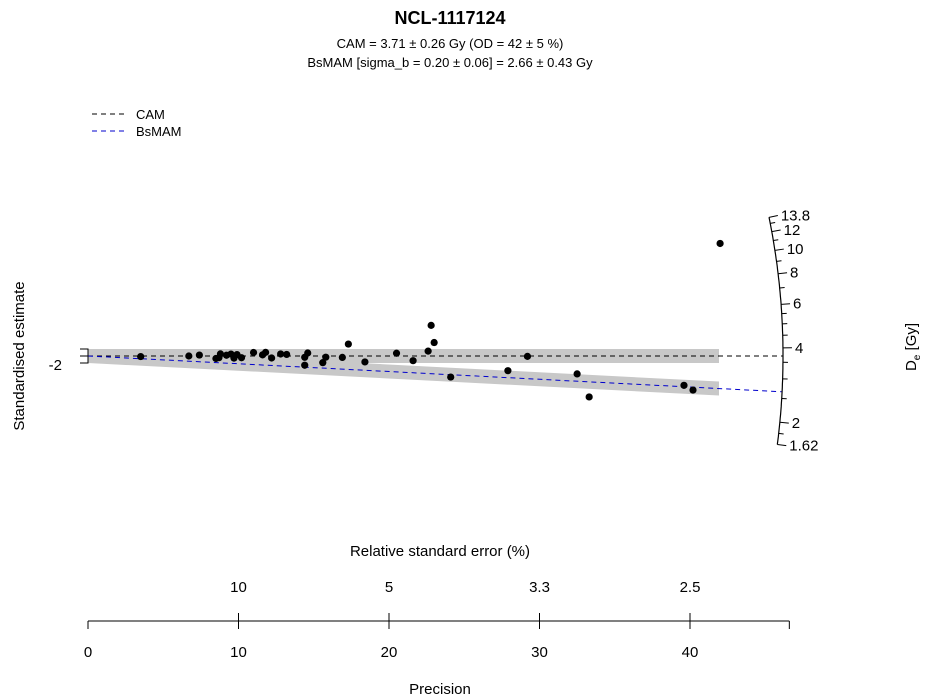 This screenshot has height=699, width=926. What do you see at coordinates (776, 331) in the screenshot?
I see `de-axis-arc` at bounding box center [776, 331].